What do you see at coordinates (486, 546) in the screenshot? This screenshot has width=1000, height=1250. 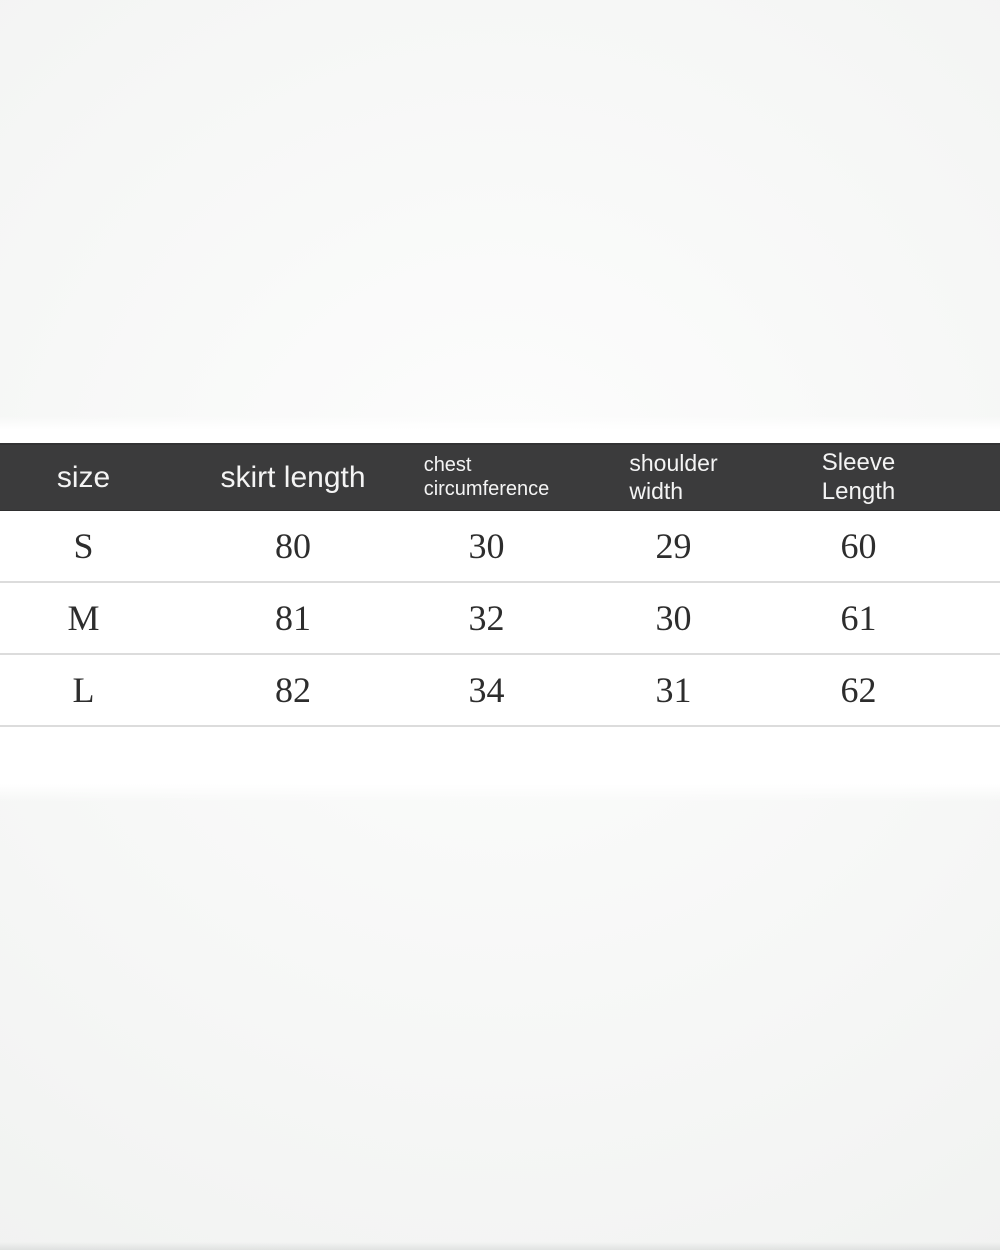 I see `cell-chest-circumference-s: 30` at bounding box center [486, 546].